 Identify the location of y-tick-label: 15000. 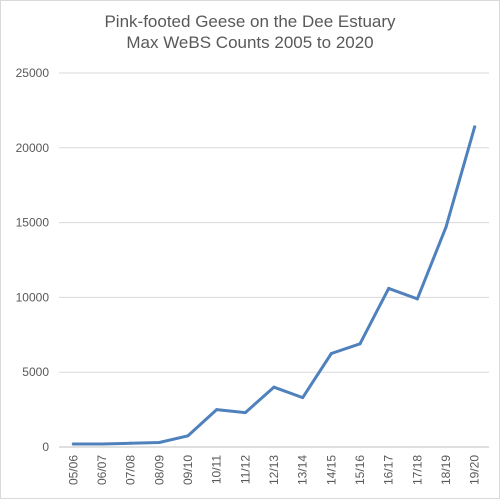
(33, 223).